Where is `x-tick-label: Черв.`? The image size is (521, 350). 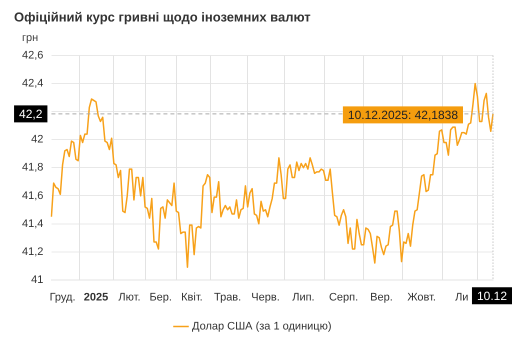 x-tick-label: Черв. is located at coordinates (265, 297).